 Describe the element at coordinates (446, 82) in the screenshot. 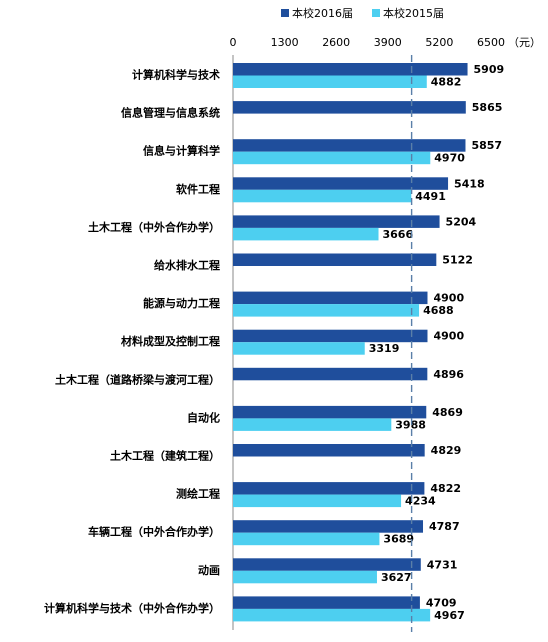

I see `value-label-2015: 4882` at that location.